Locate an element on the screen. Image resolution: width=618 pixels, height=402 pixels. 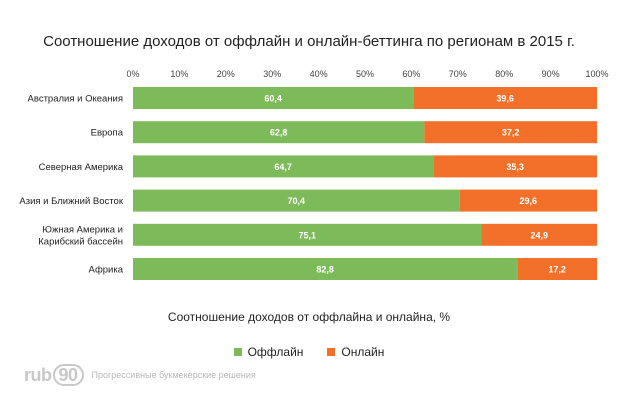
bar-value-label: 17,2 is located at coordinates (557, 270).